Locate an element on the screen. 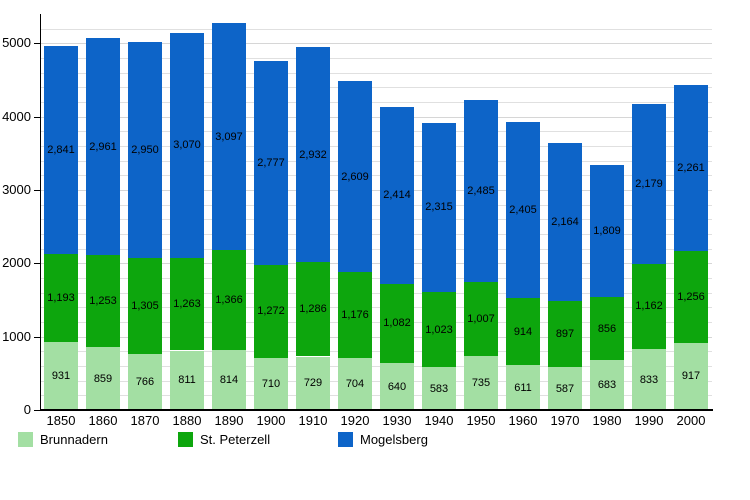  x-tick-label: 1950 is located at coordinates (481, 420).